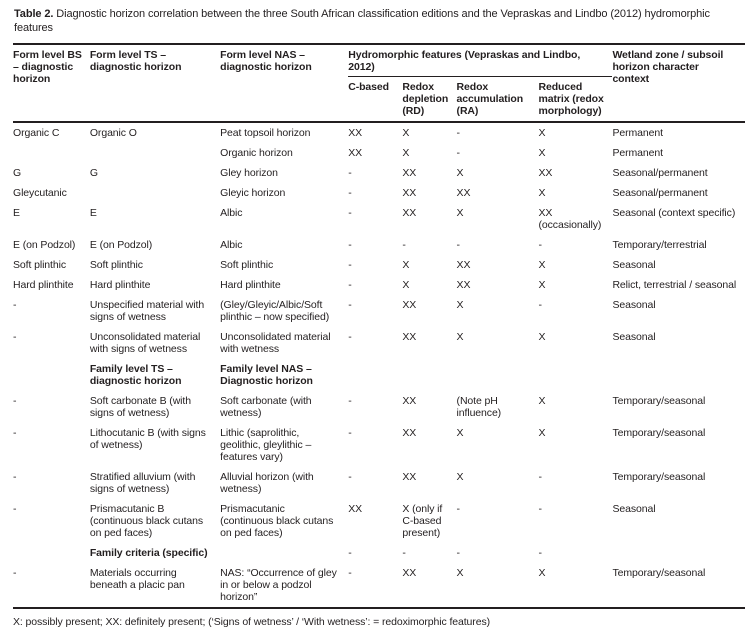 This screenshot has height=636, width=755. I want to click on table-cell: E (on Podzol), so click(44, 245).